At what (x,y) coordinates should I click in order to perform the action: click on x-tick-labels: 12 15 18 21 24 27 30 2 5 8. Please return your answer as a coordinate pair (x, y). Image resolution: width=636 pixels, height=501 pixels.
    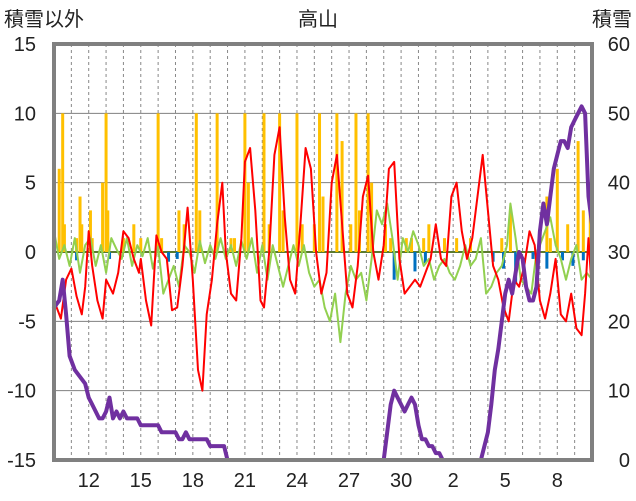
    Looking at the image, I should click on (320, 481).